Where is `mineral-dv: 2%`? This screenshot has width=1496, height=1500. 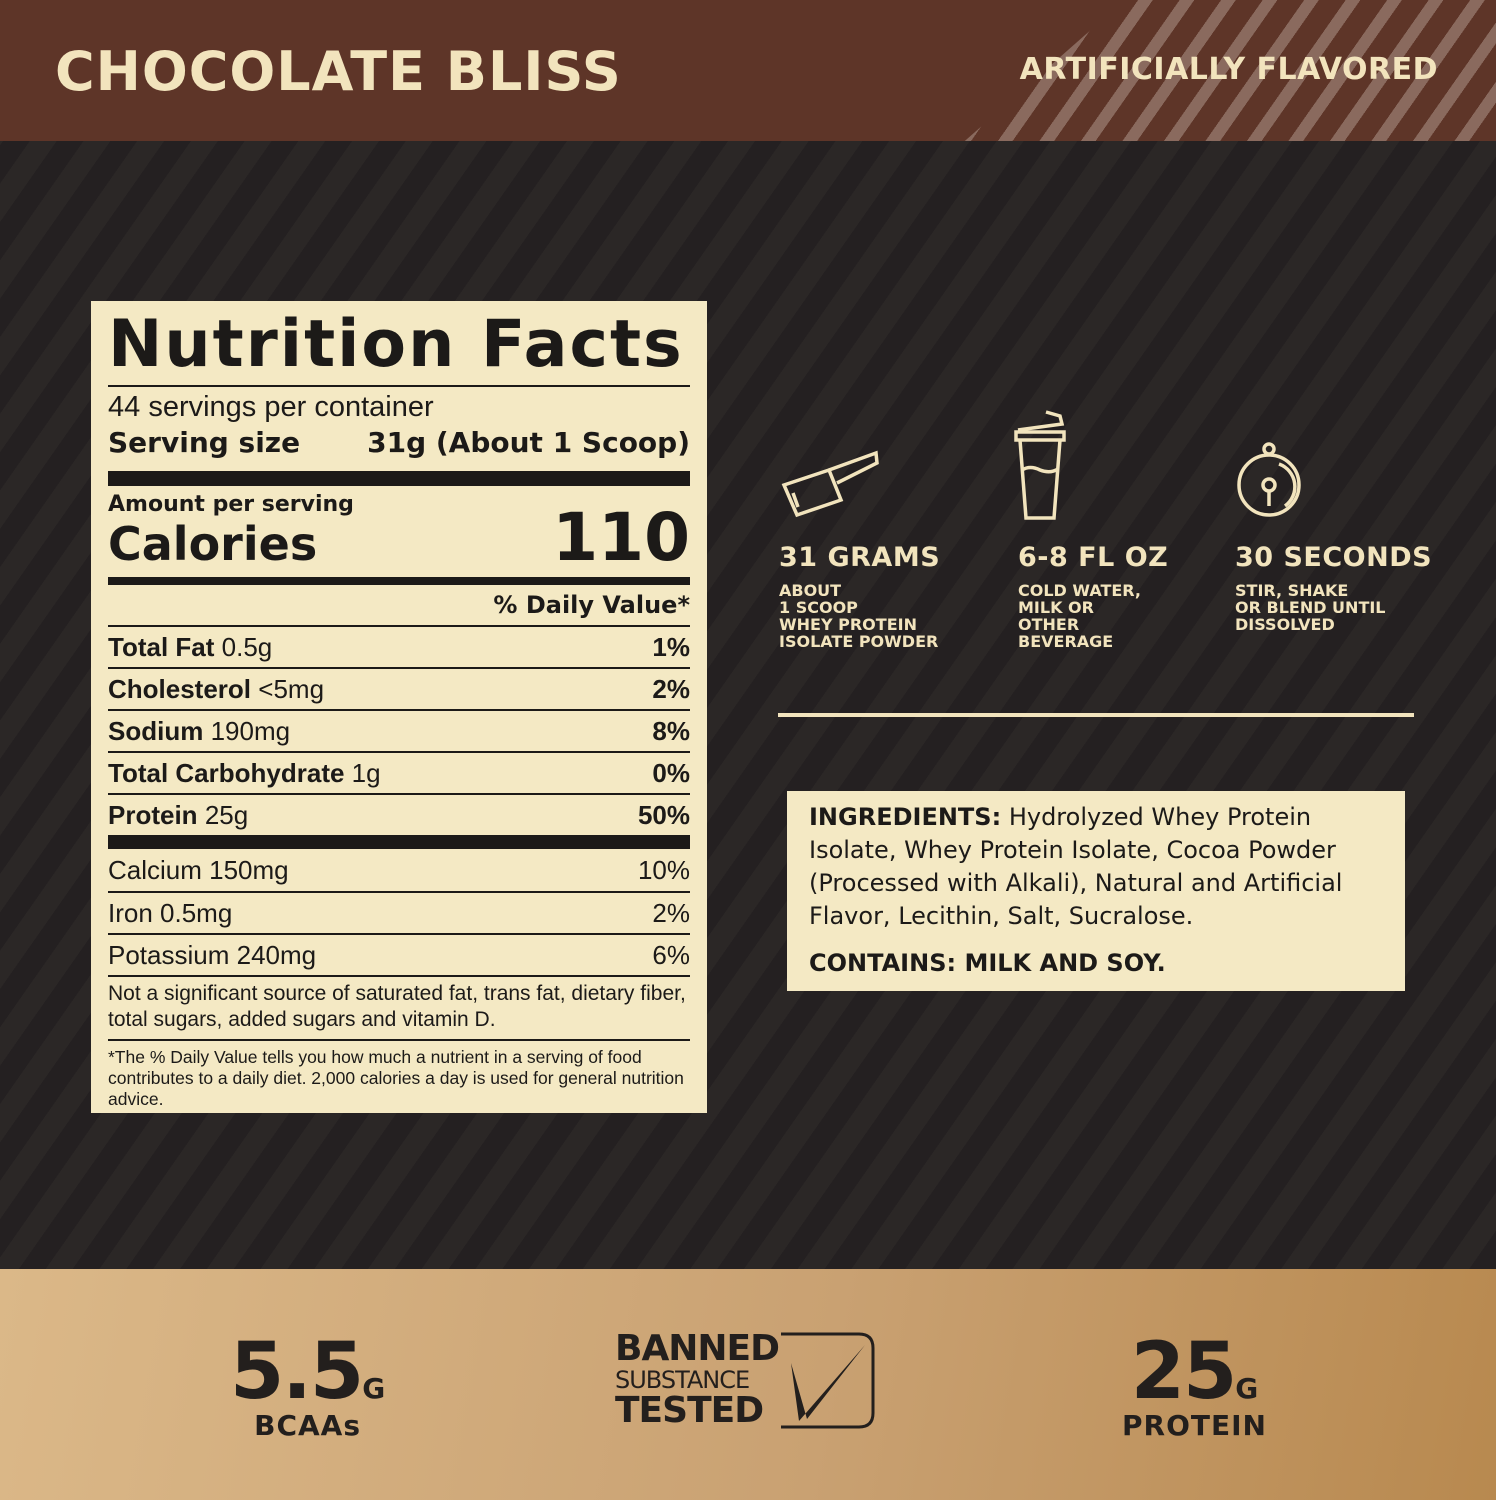
mineral-dv: 2% is located at coordinates (671, 912).